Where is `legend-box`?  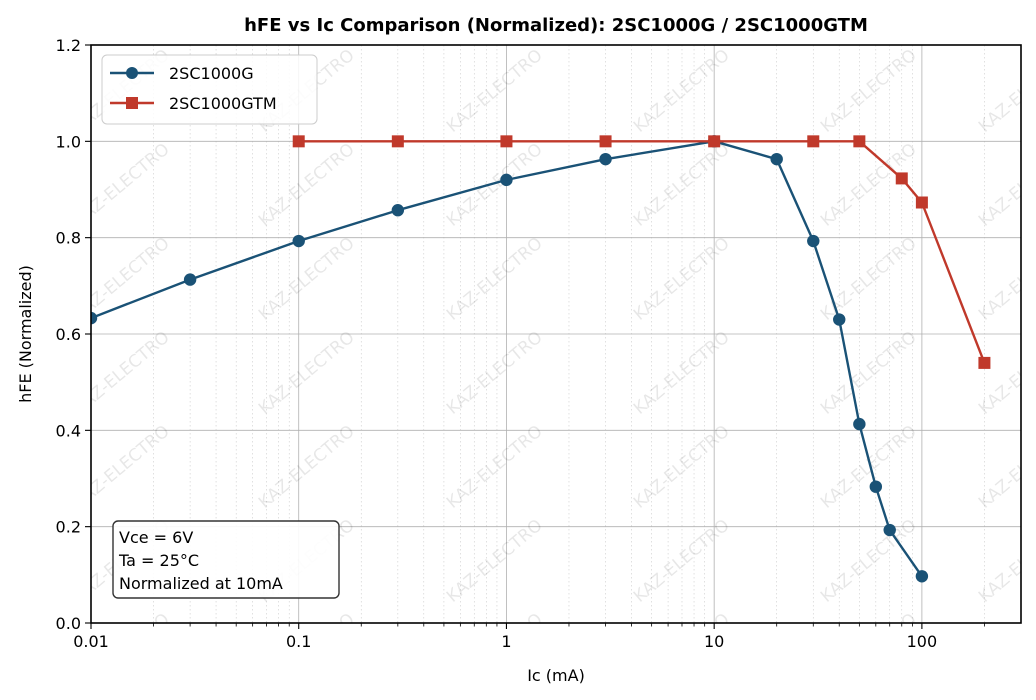
legend-box is located at coordinates (209, 89).